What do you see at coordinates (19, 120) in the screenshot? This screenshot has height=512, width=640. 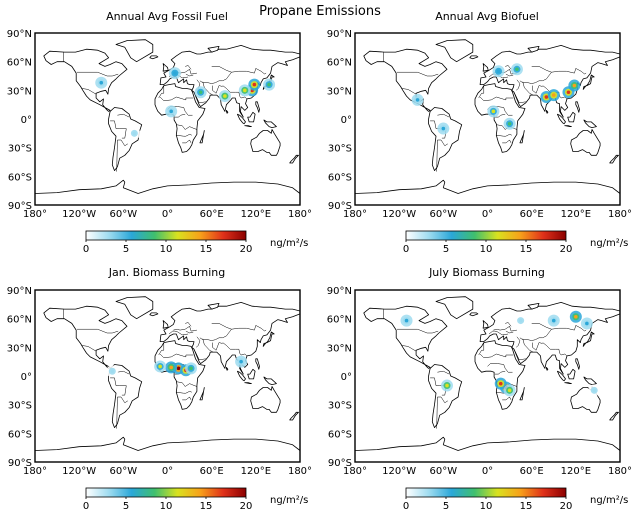 I see `latitude-labels: 90°N 60°N 30°N 0° 30°S 60°S 90°S` at bounding box center [19, 120].